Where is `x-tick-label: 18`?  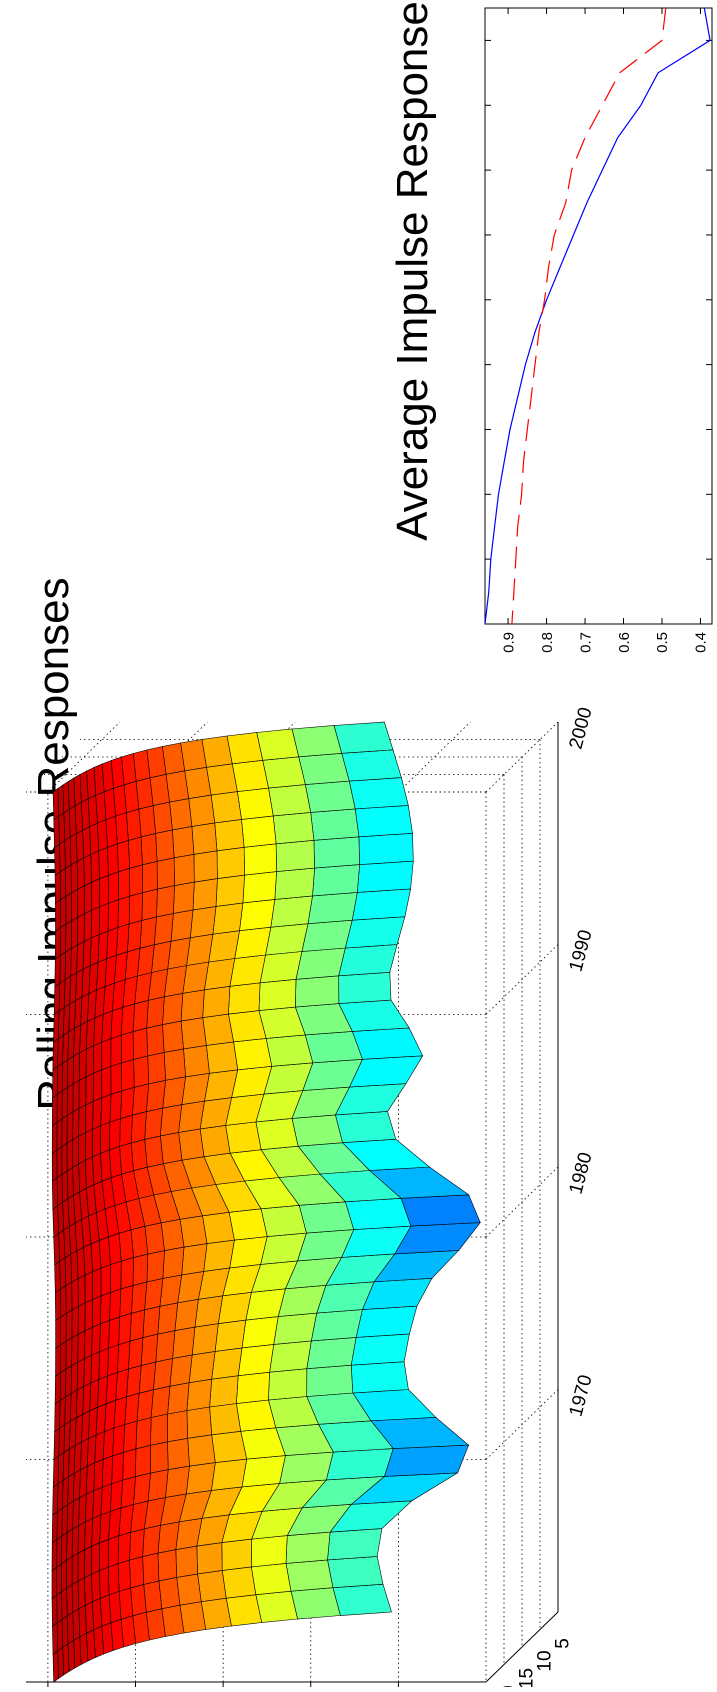
x-tick-label: 18 is located at coordinates (716, 559).